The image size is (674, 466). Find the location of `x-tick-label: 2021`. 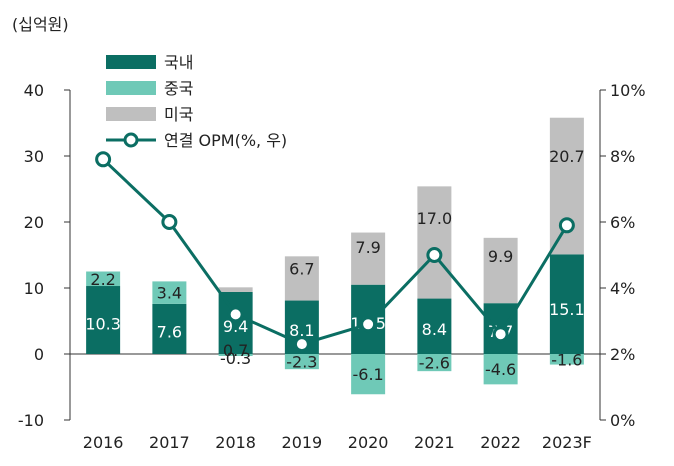

x-tick-label: 2021 is located at coordinates (434, 442).